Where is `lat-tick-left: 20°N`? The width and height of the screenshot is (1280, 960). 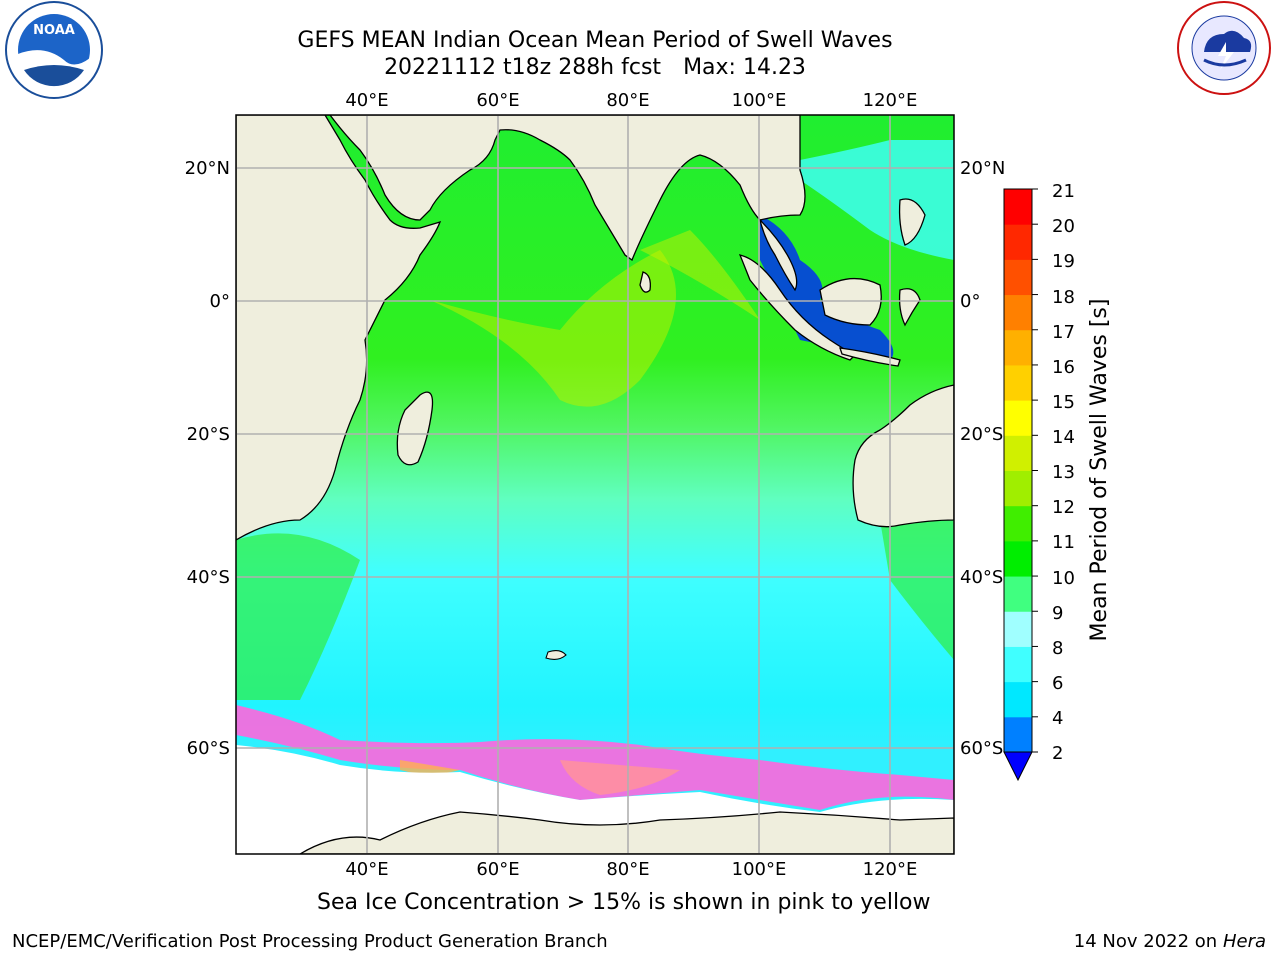 lat-tick-left: 20°N is located at coordinates (207, 168).